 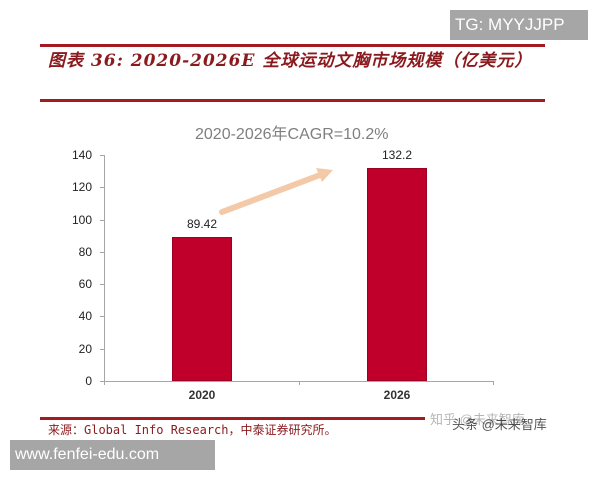 I want to click on x-category-label: 2026, so click(x=397, y=395).